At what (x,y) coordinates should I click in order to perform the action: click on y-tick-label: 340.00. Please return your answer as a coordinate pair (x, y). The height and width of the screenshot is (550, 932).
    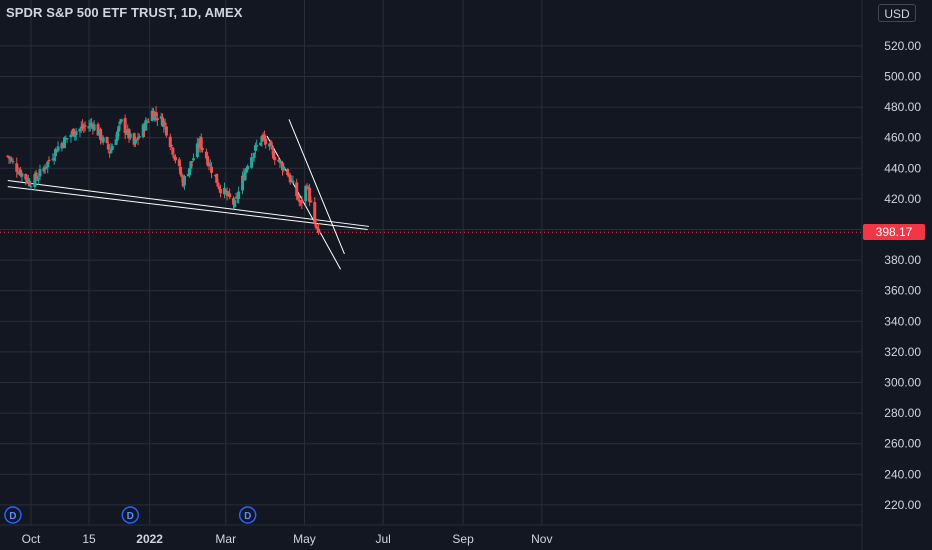
    Looking at the image, I should click on (902, 321).